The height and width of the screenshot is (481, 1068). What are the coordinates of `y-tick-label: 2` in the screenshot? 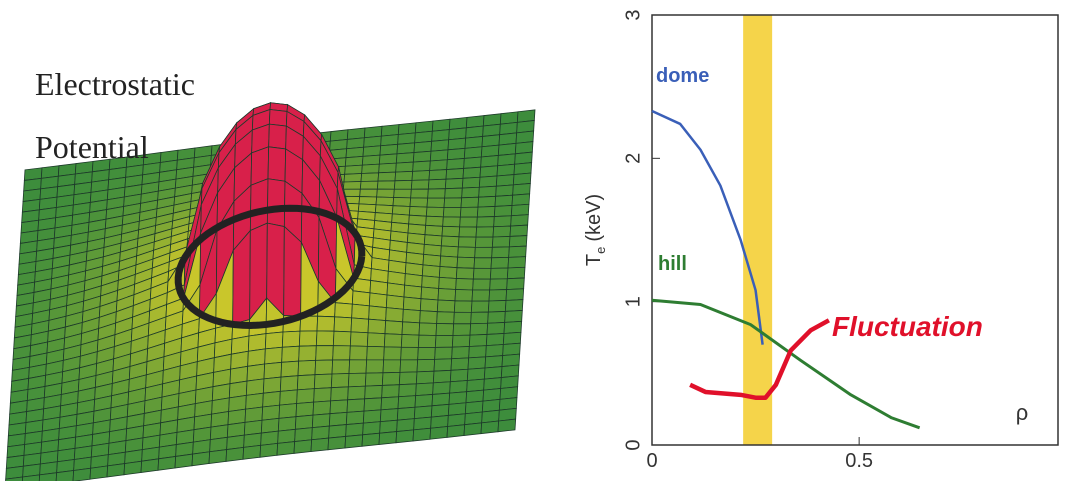 It's located at (633, 158).